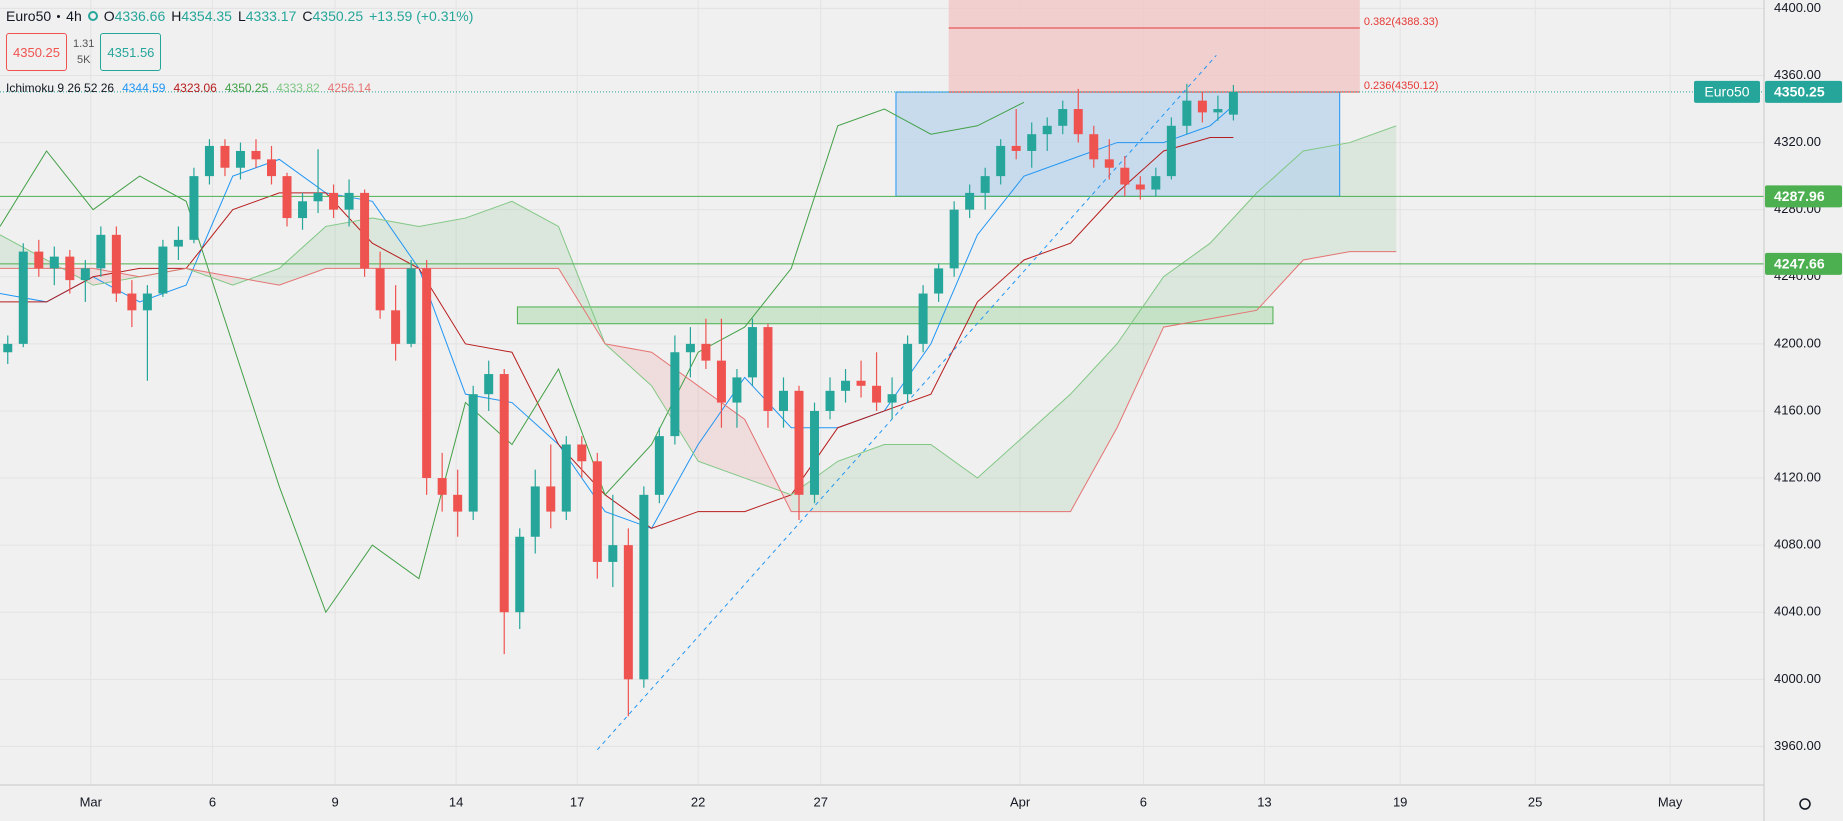 This screenshot has width=1843, height=821. Describe the element at coordinates (91, 801) in the screenshot. I see `x-tick-label: Mar` at that location.